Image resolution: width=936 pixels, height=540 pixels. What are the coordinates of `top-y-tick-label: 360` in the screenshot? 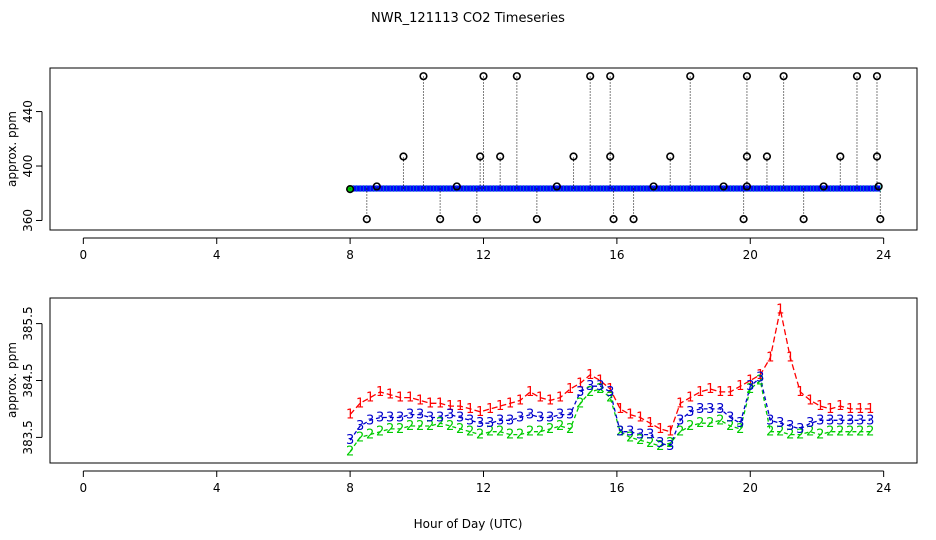 It's located at (28, 220).